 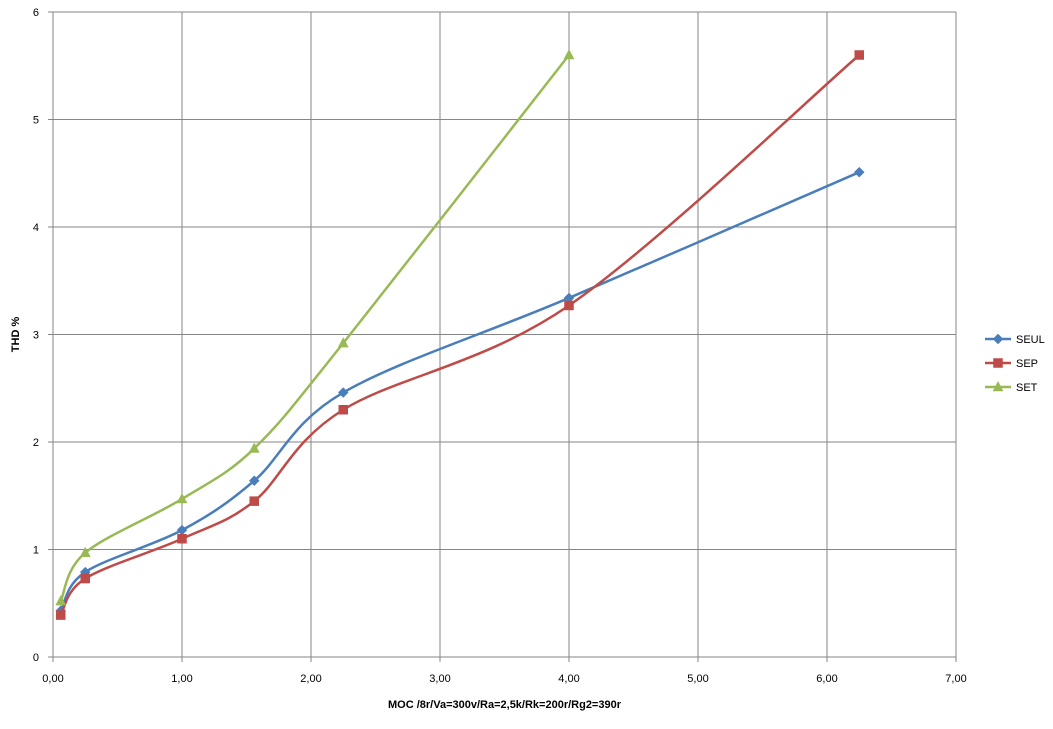 What do you see at coordinates (1015, 339) in the screenshot?
I see `legend-item-seul: SEUL` at bounding box center [1015, 339].